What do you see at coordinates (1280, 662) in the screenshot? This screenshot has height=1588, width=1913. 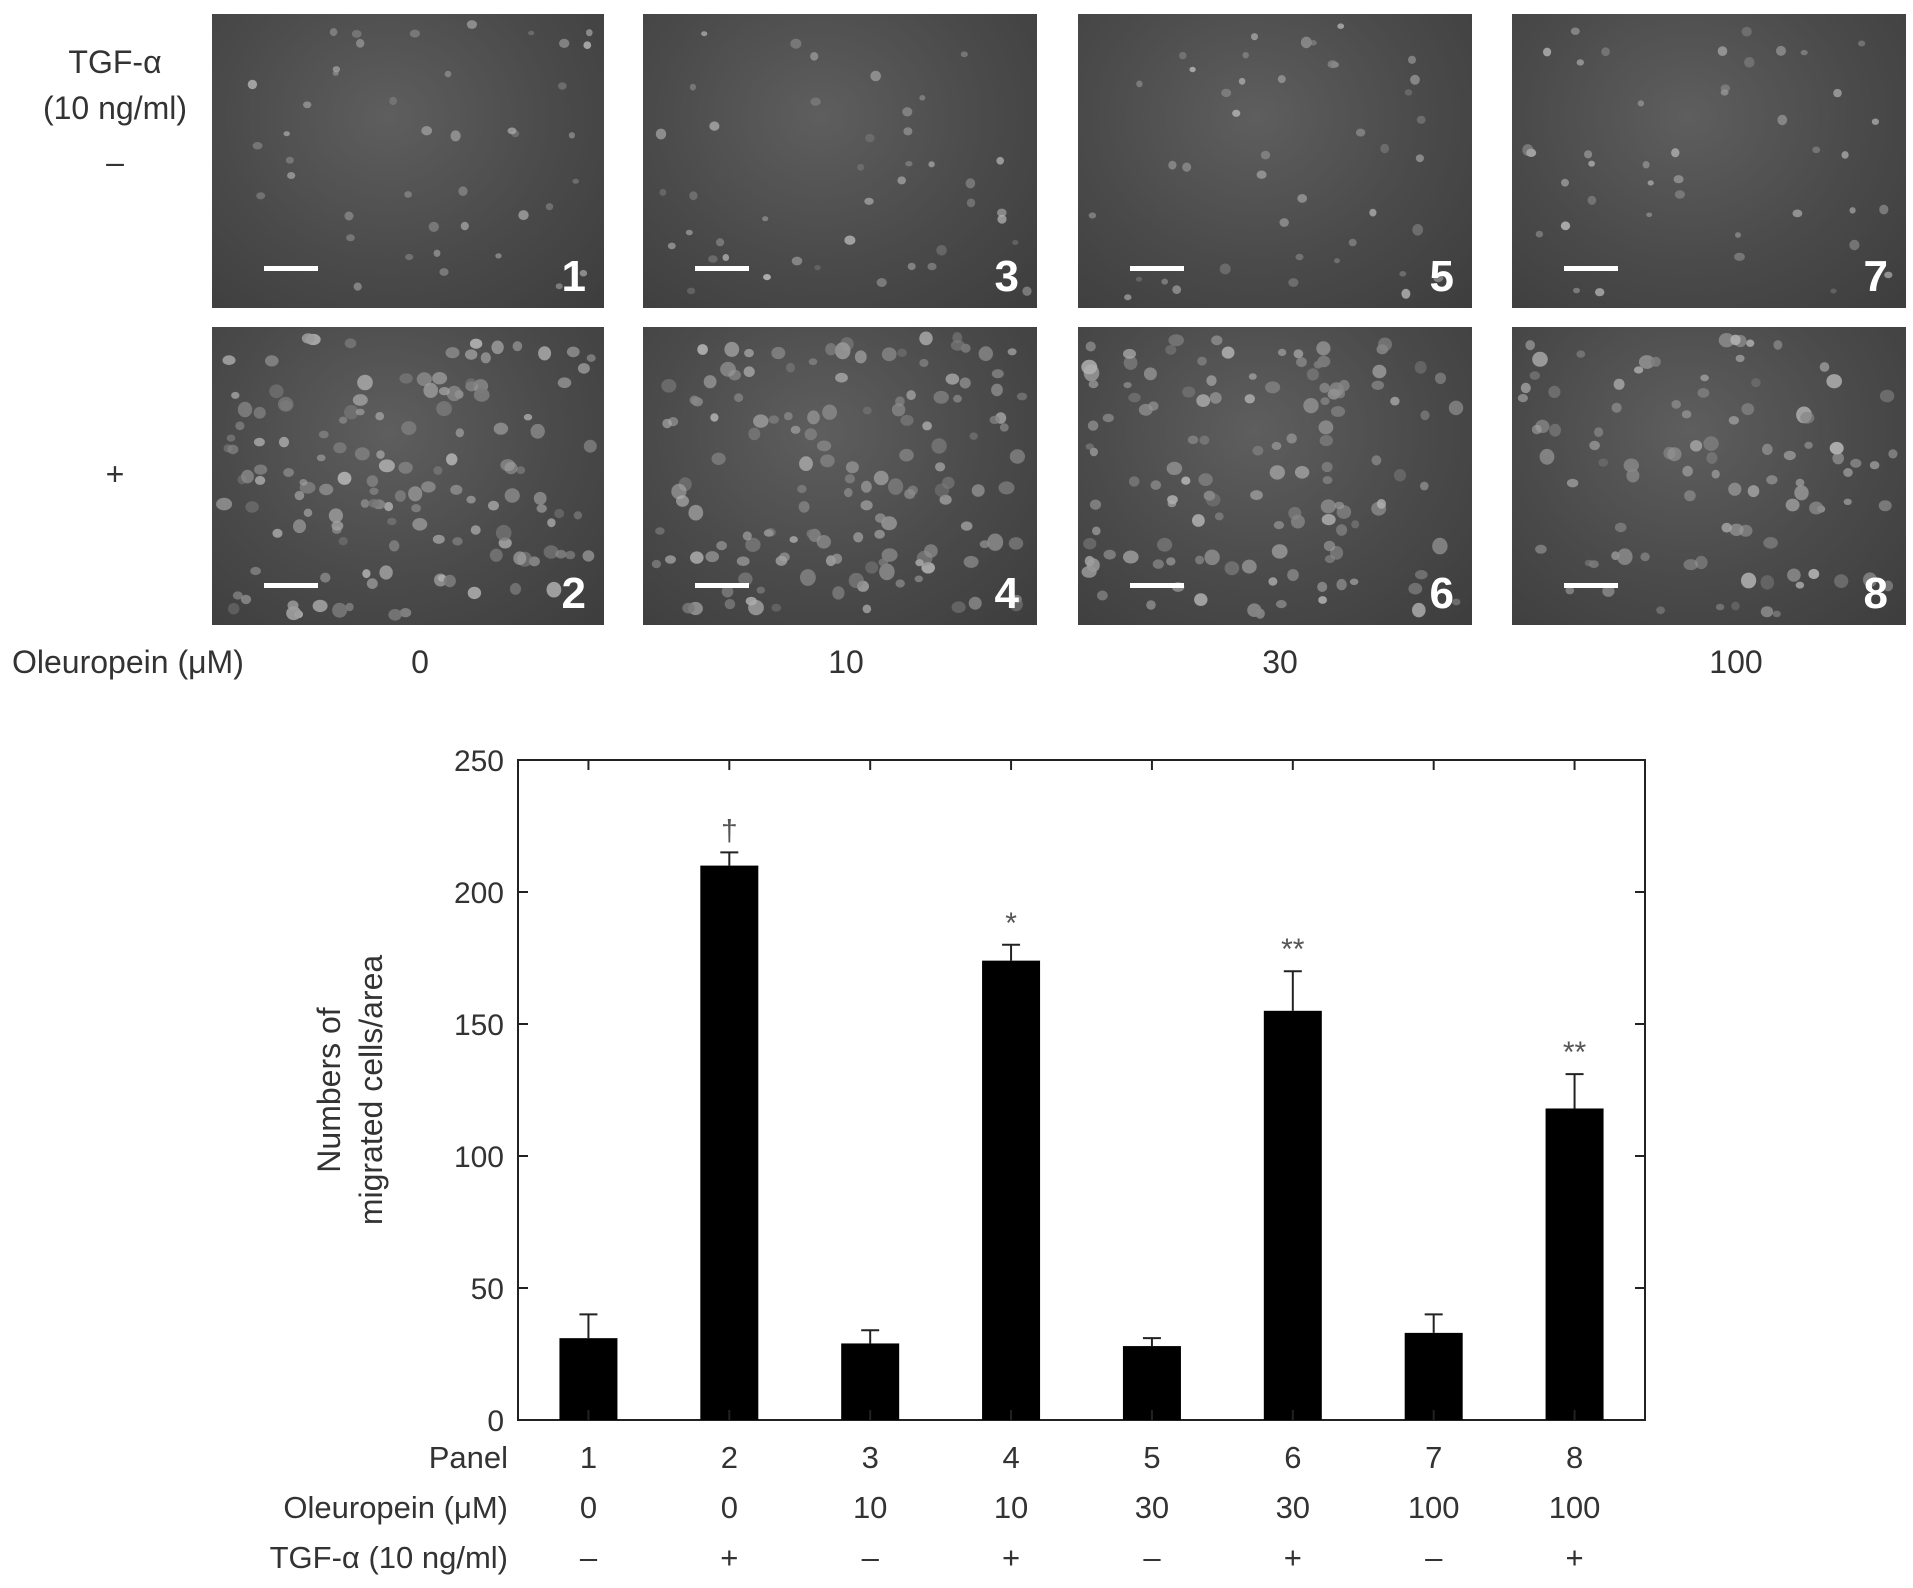 I see `concentration-label: 30` at bounding box center [1280, 662].